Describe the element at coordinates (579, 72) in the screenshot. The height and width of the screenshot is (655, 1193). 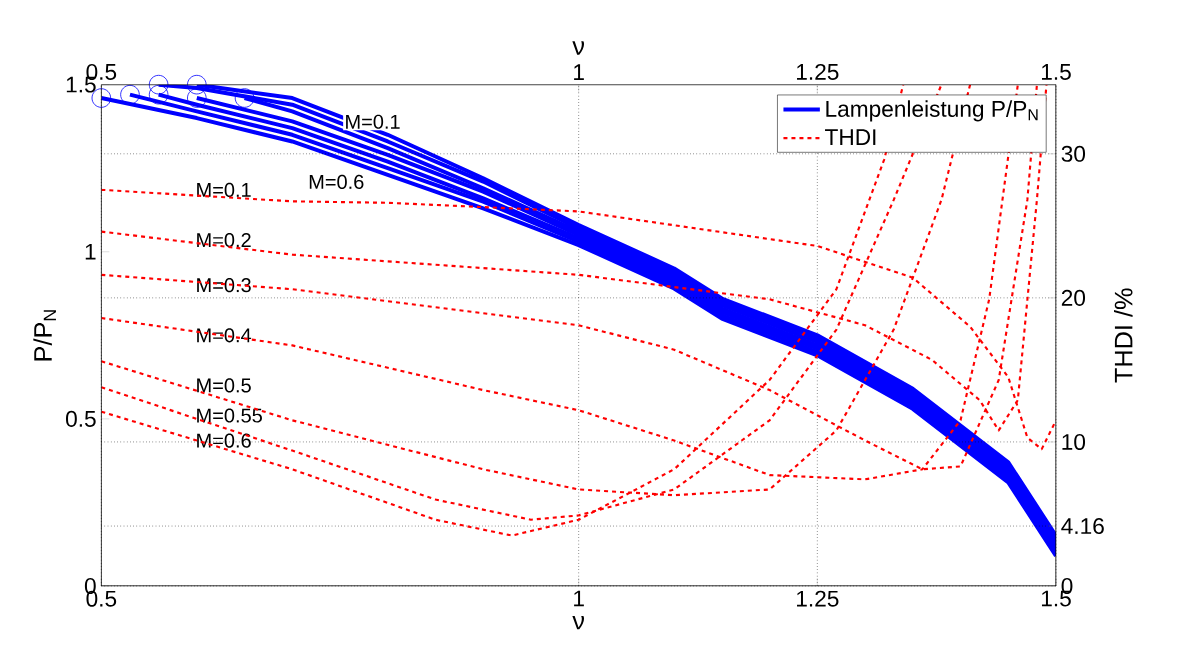
I see `x-tick-label: 1` at that location.